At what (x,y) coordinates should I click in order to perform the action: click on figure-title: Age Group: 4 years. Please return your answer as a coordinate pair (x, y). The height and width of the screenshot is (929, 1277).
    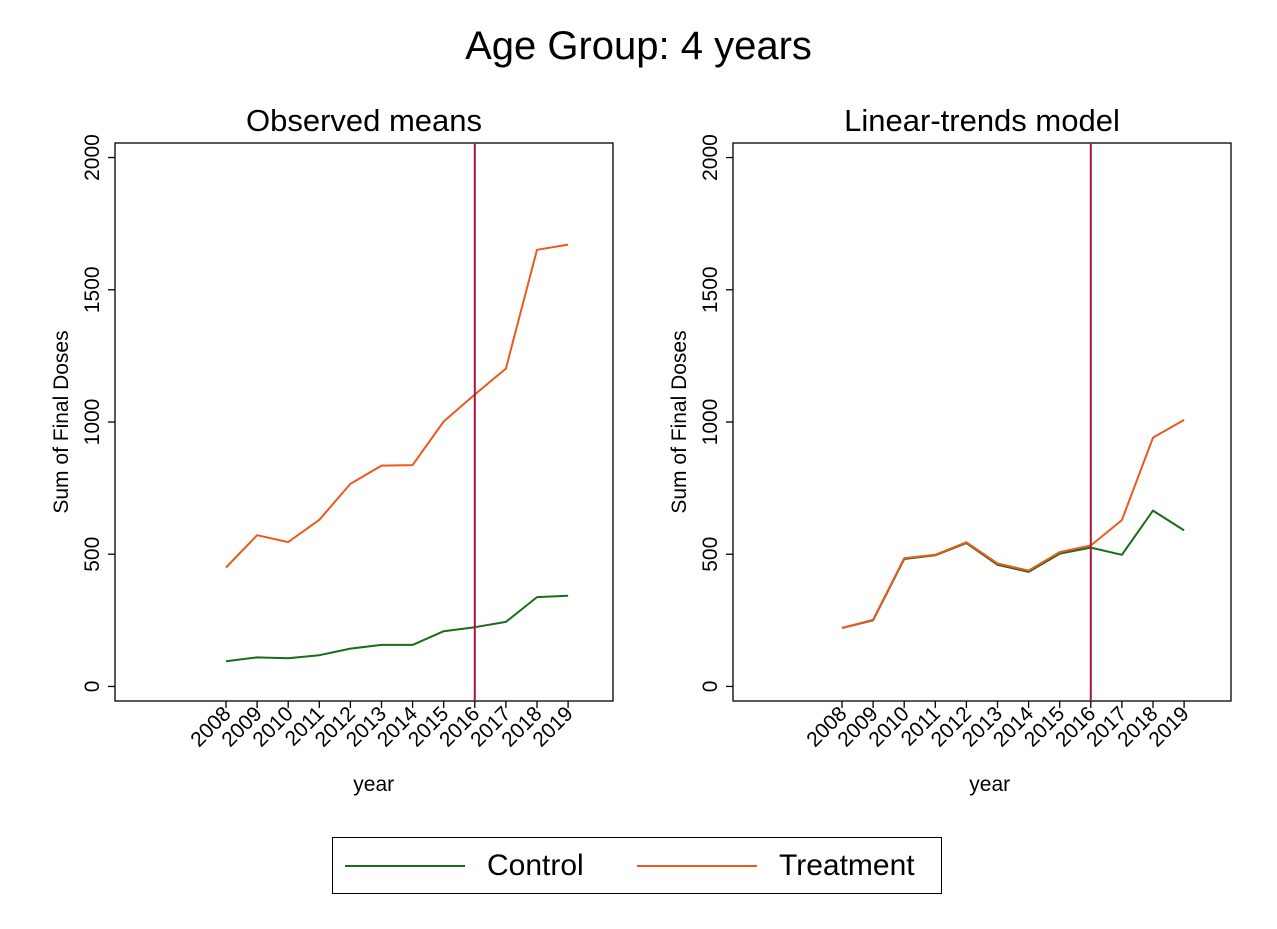
    Looking at the image, I should click on (638, 46).